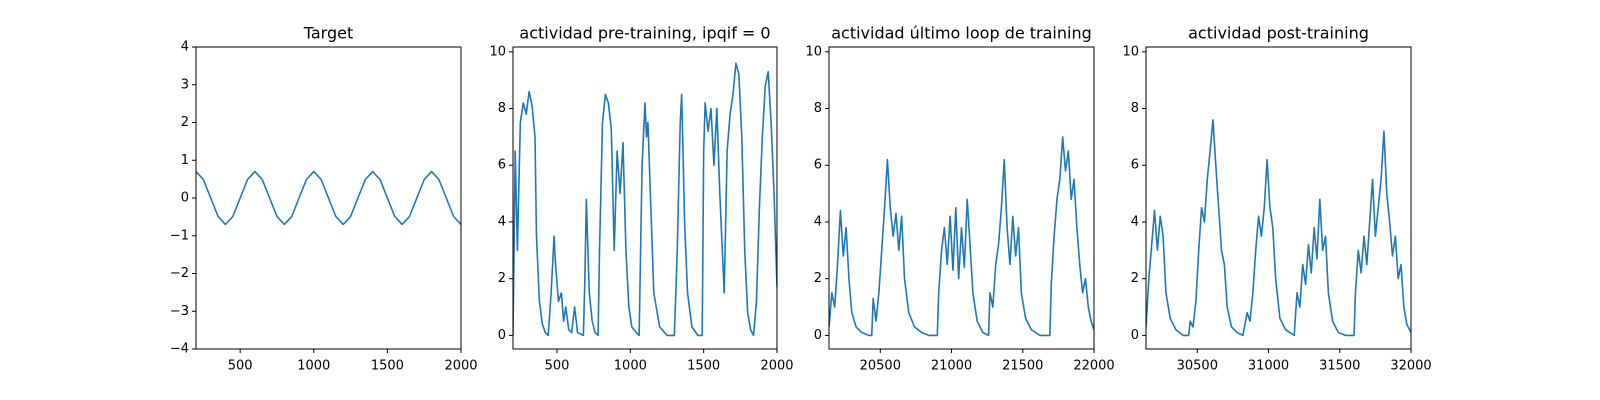 The height and width of the screenshot is (400, 1600). I want to click on y-tick-label: −2, so click(179, 273).